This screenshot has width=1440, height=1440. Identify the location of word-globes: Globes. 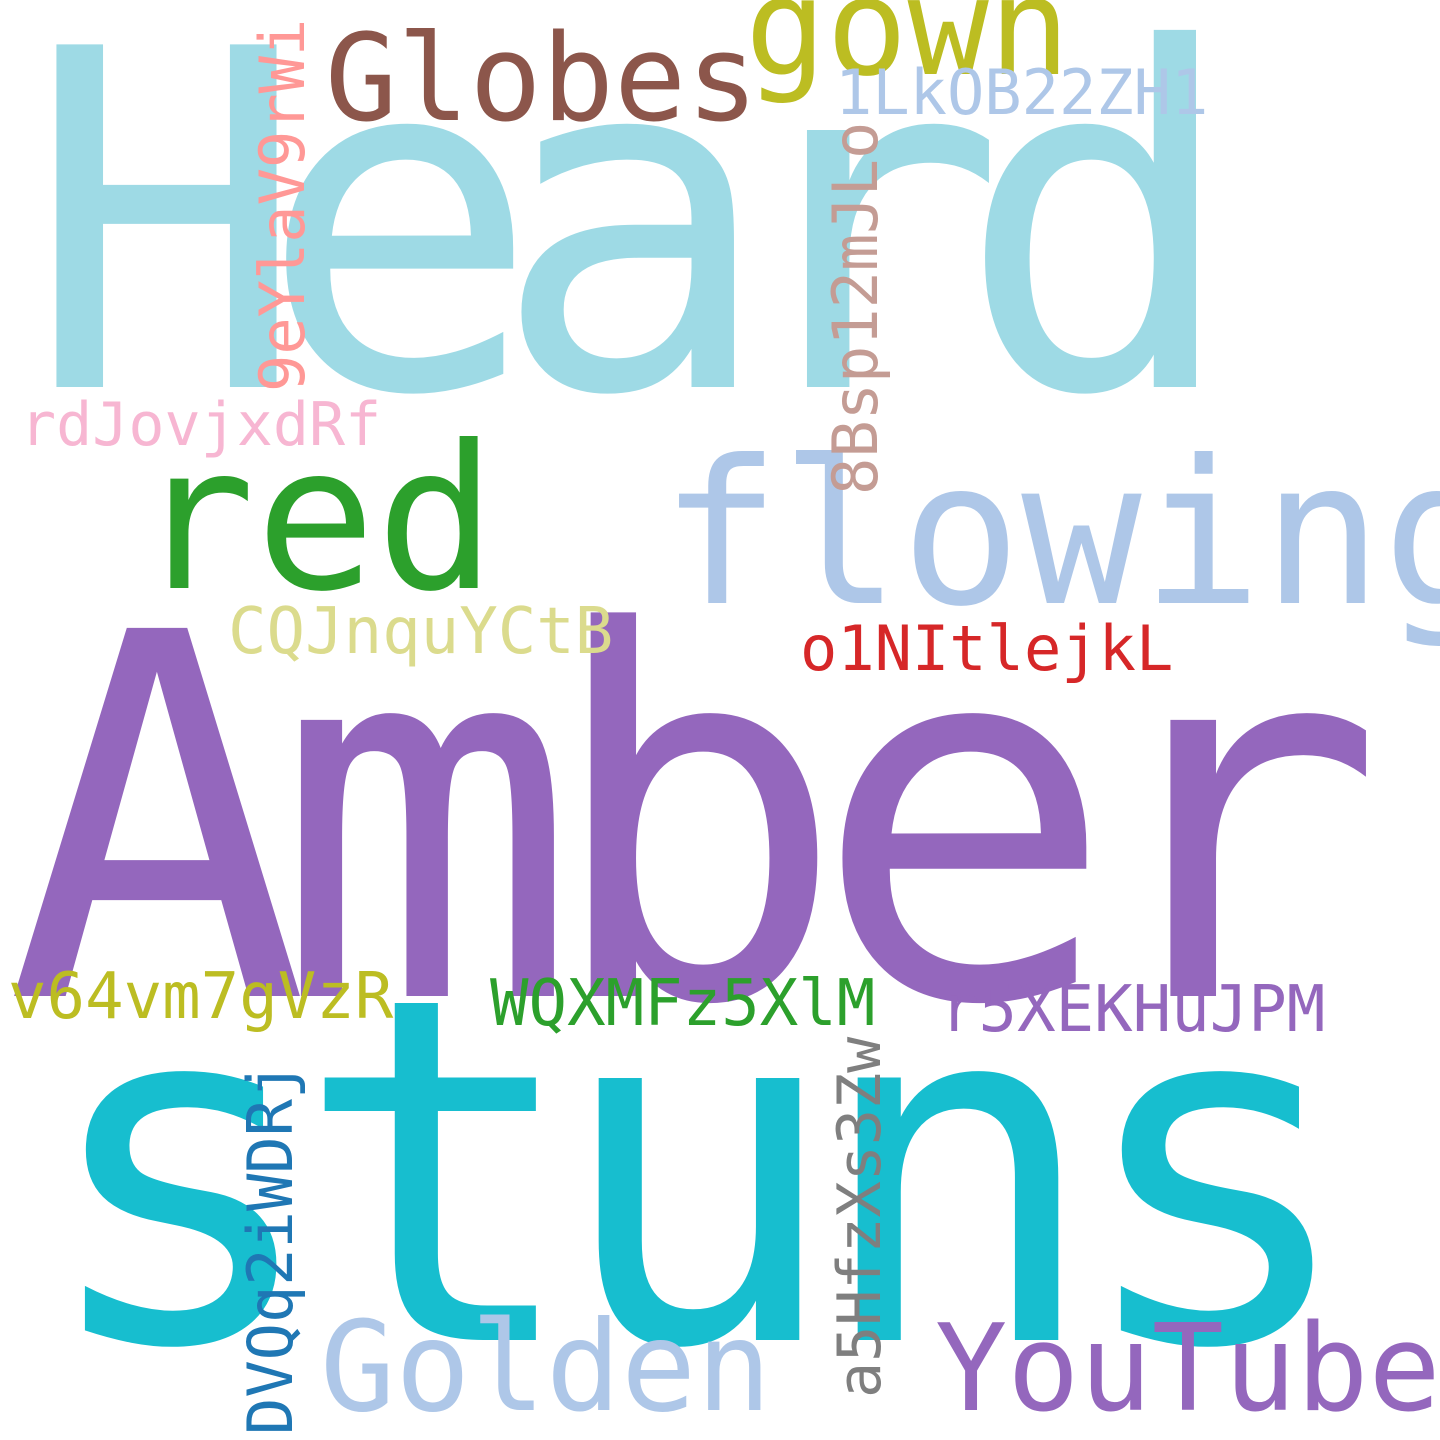
(542, 79).